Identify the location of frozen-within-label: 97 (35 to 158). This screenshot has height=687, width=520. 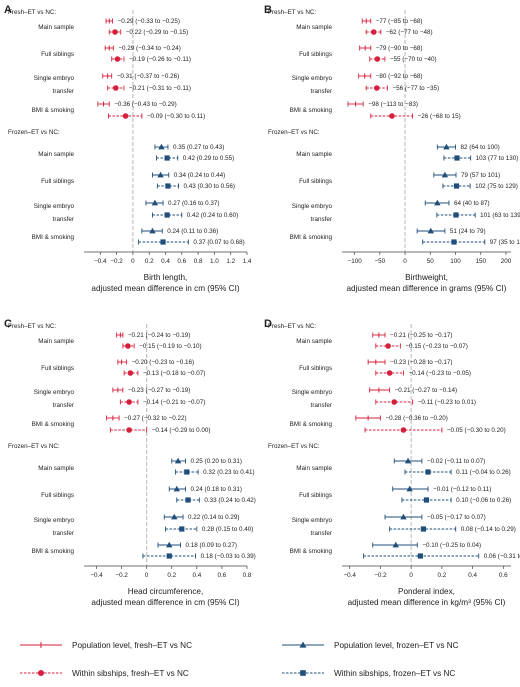
(505, 242).